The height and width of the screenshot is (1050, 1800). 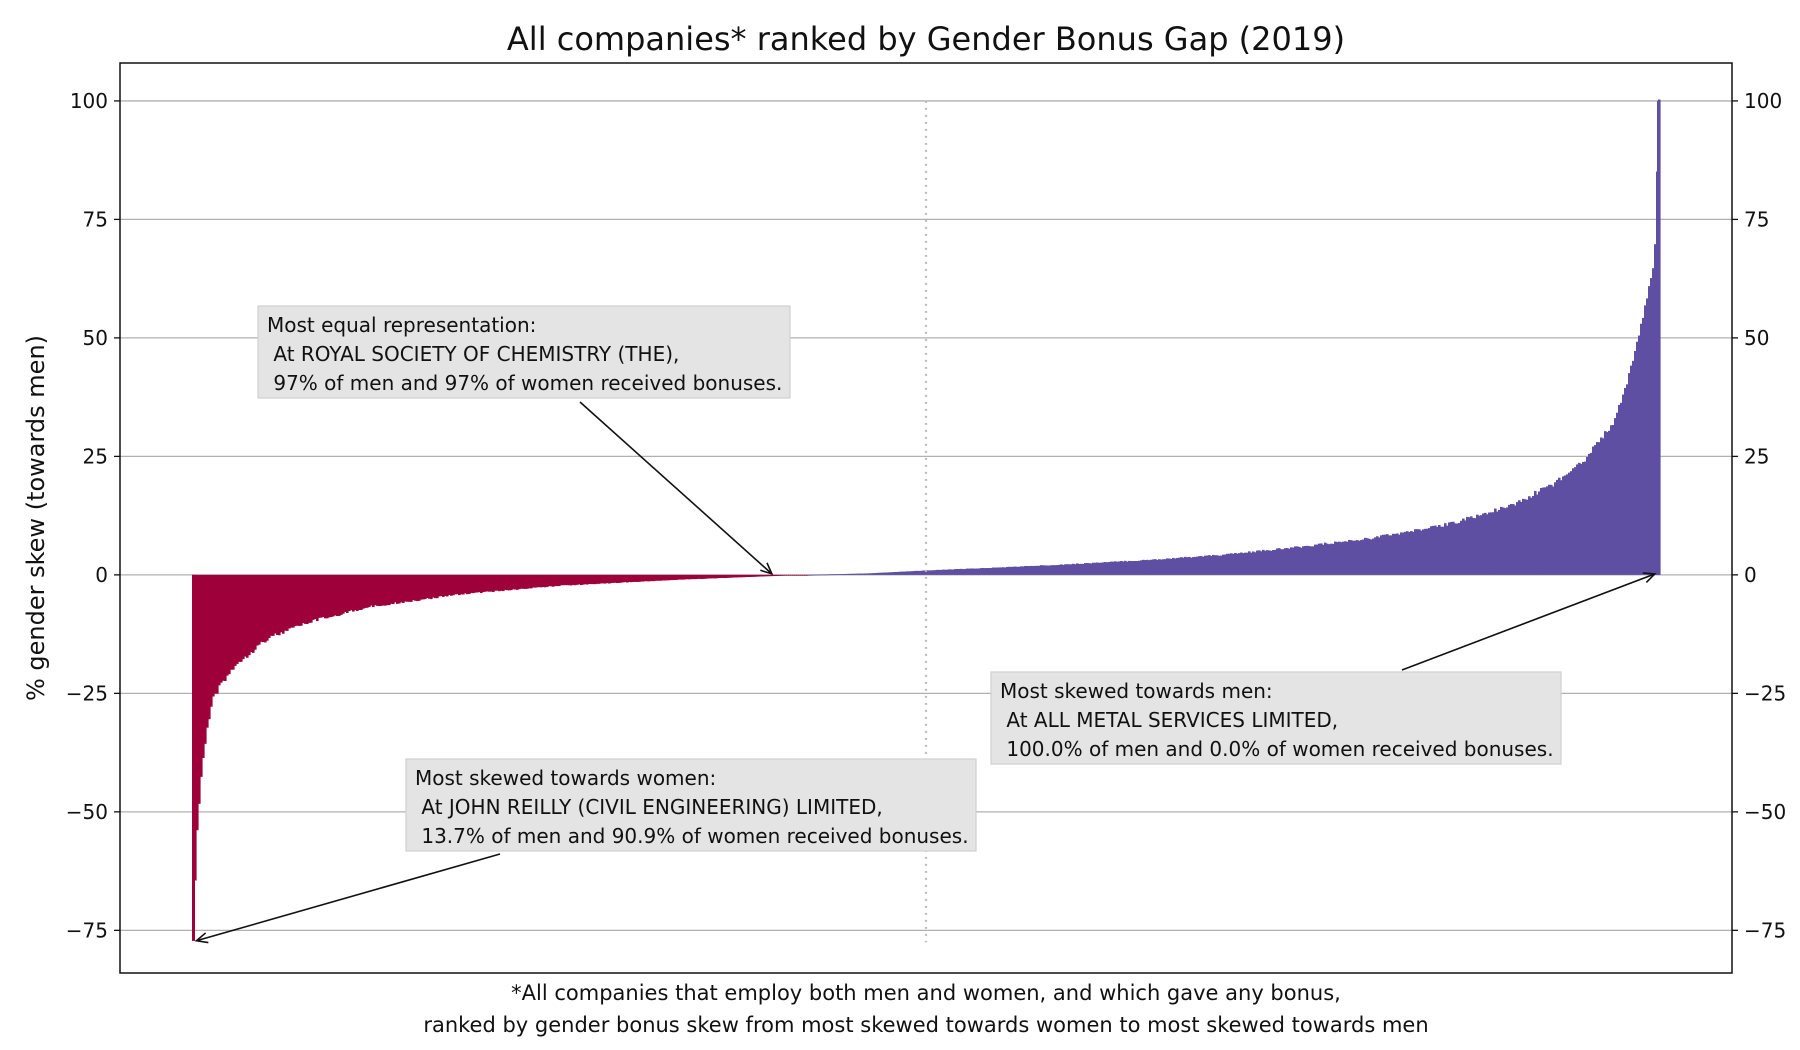 I want to click on annotation-arrow, so click(x=1529, y=621).